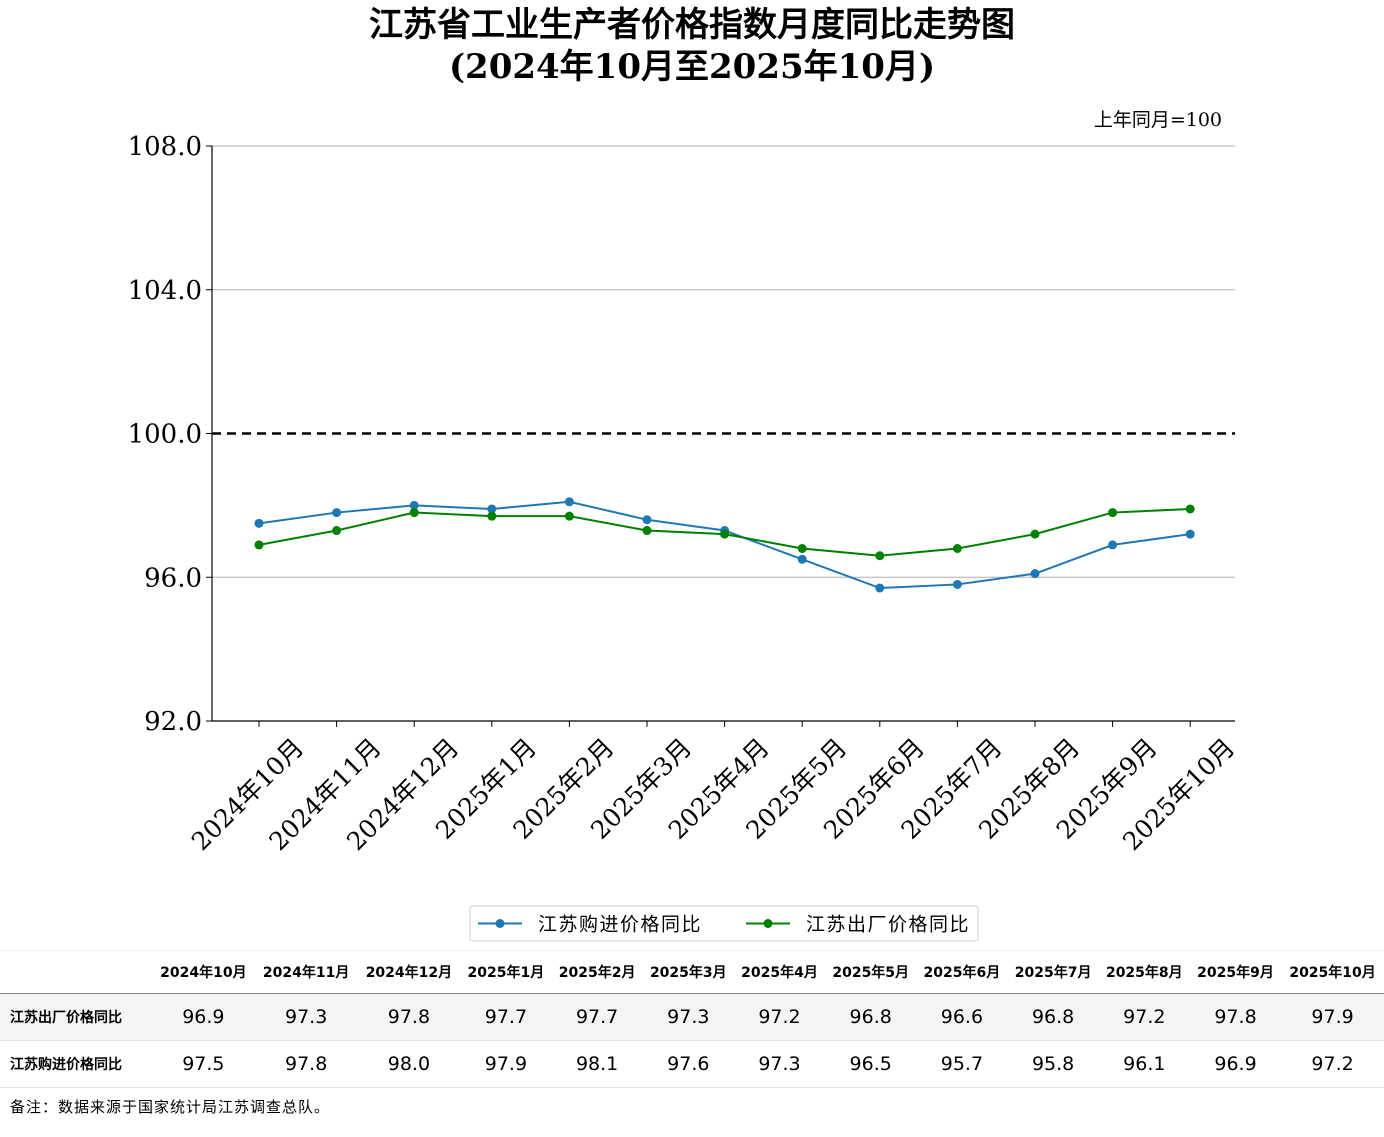 The image size is (1384, 1137). I want to click on table-row-label: 江苏出厂价格同比, so click(66, 1018).